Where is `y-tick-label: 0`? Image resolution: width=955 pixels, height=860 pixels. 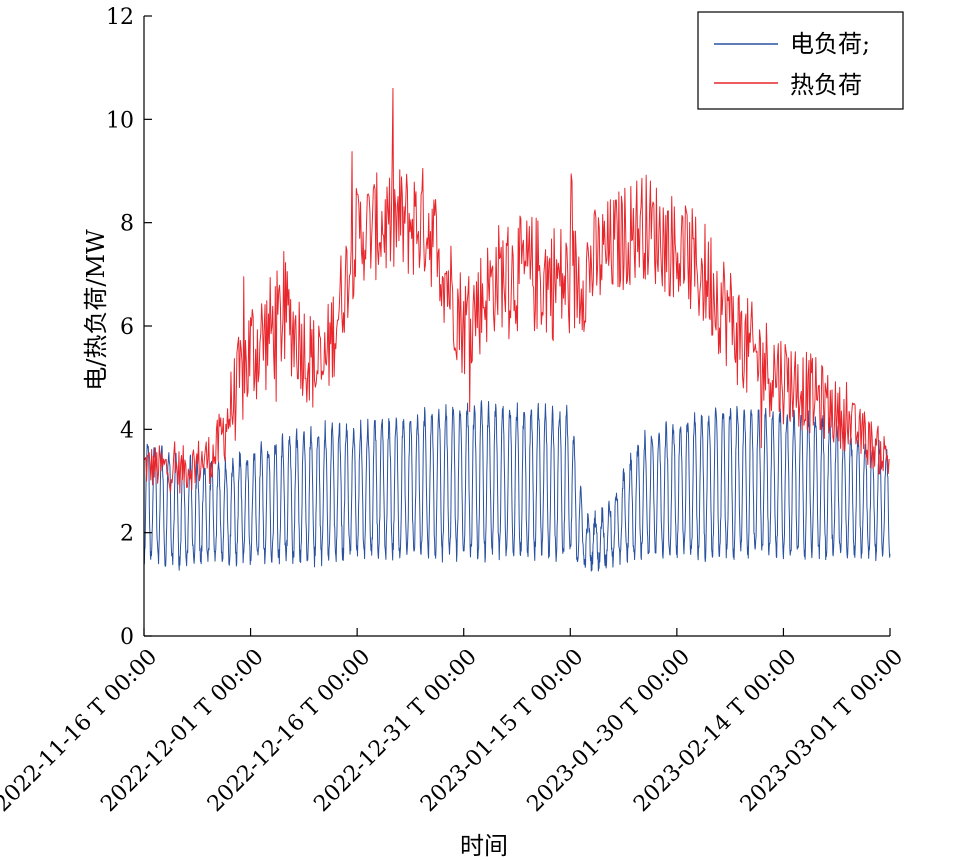 y-tick-label: 0 is located at coordinates (127, 637).